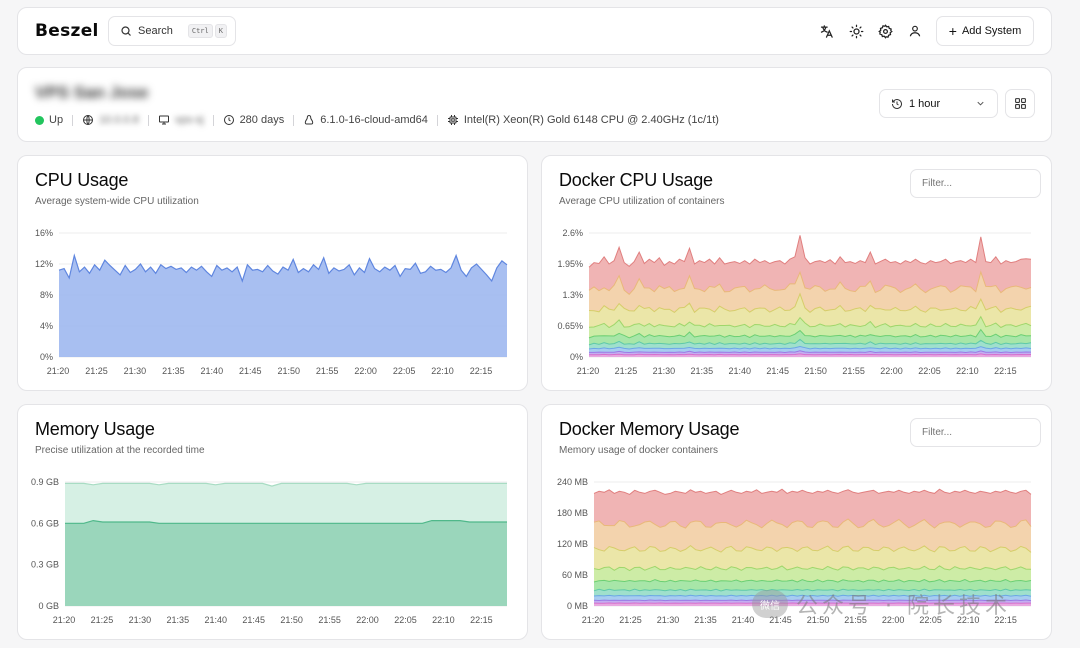 The width and height of the screenshot is (1080, 648). I want to click on y-tick-label: 0.65%, so click(570, 326).